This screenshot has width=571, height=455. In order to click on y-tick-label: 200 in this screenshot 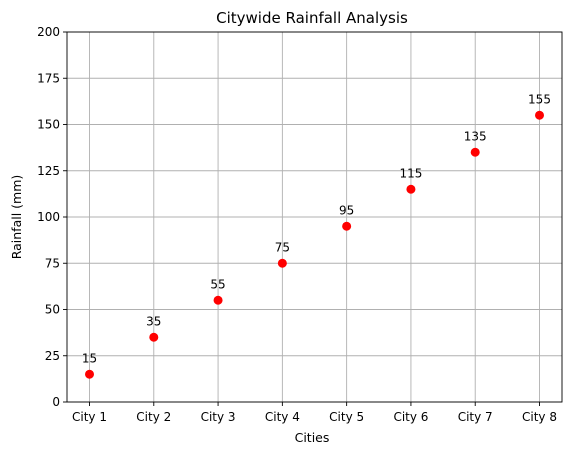, I will do `click(48, 32)`.